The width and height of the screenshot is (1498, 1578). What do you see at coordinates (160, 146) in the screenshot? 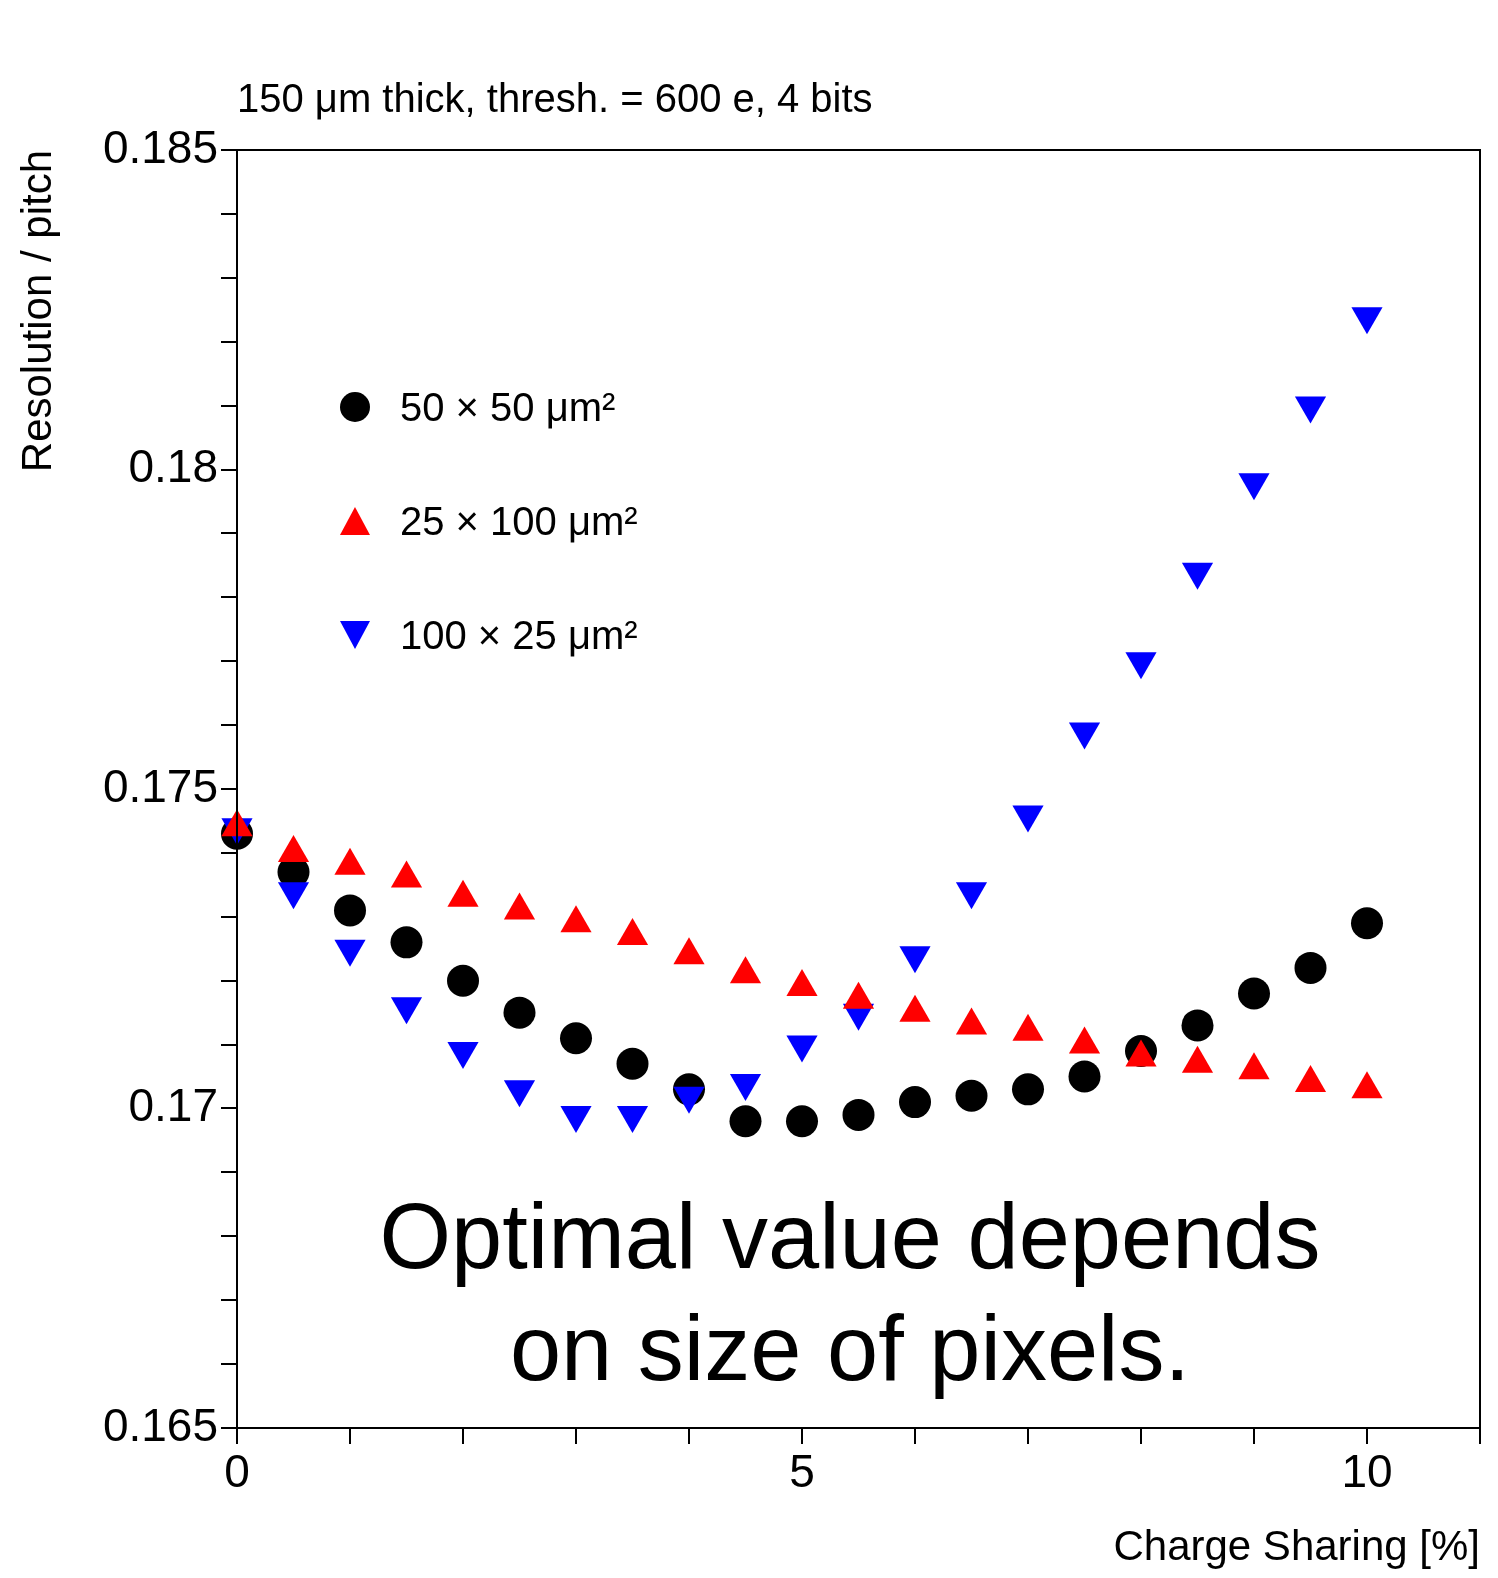
I see `y-tick-label: 0.185` at bounding box center [160, 146].